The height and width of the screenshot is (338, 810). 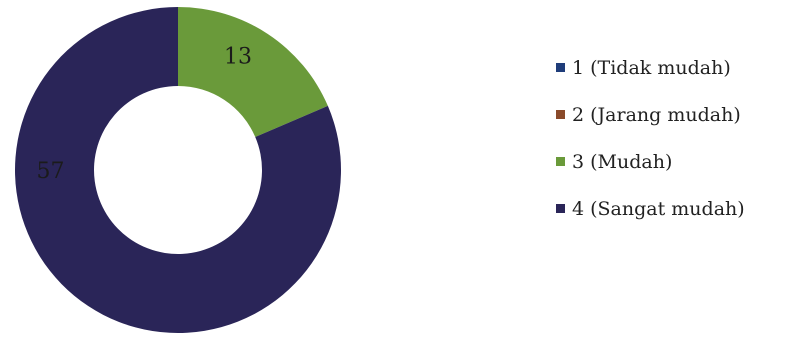 What do you see at coordinates (656, 114) in the screenshot?
I see `legend-label-2: 2 (Jarang mudah)` at bounding box center [656, 114].